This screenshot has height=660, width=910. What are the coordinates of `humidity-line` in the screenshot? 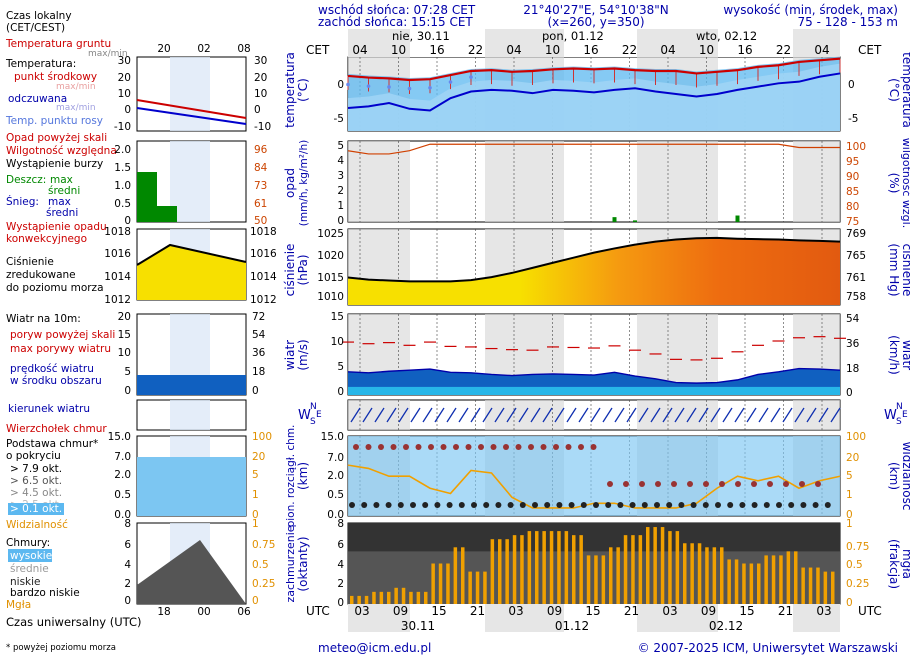 It's located at (593, 149).